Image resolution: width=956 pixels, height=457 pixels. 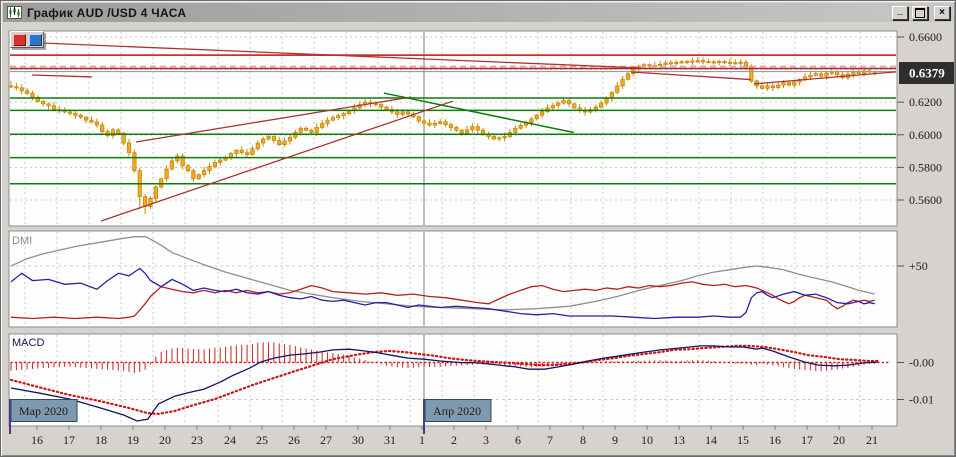 I want to click on minus-di-line, so click(x=442, y=300).